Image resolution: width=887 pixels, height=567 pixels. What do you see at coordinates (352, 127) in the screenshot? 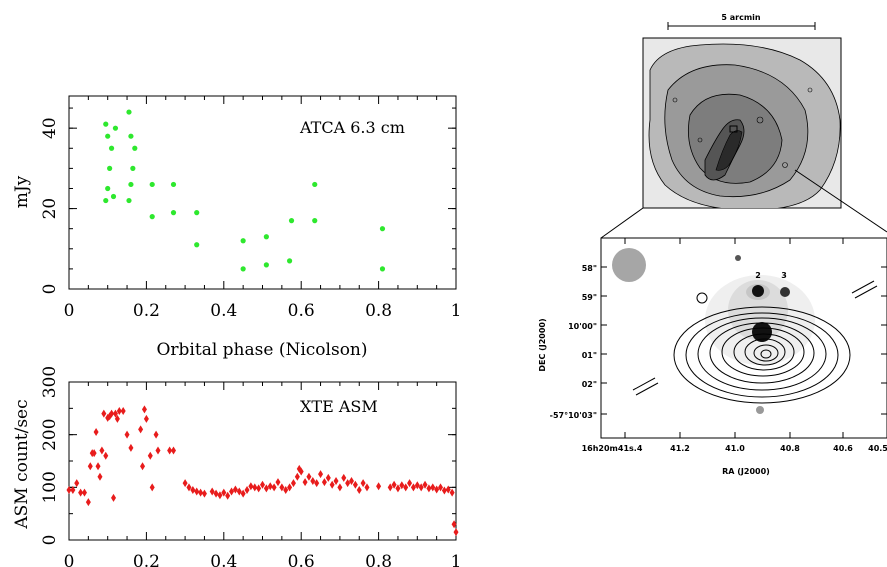
I see `atca-title: ATCA 6.3 cm` at bounding box center [352, 127].